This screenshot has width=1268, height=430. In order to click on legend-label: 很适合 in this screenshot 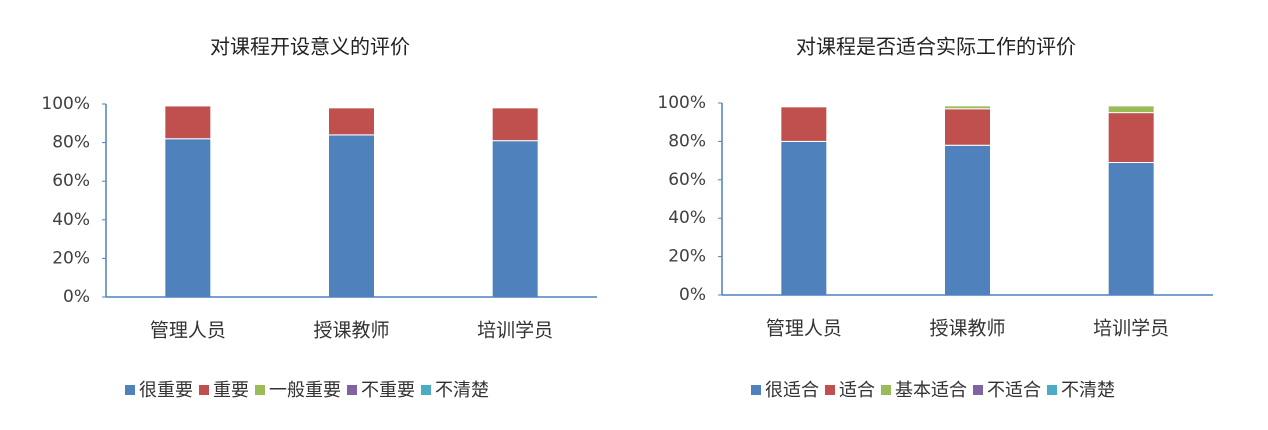, I will do `click(792, 390)`.